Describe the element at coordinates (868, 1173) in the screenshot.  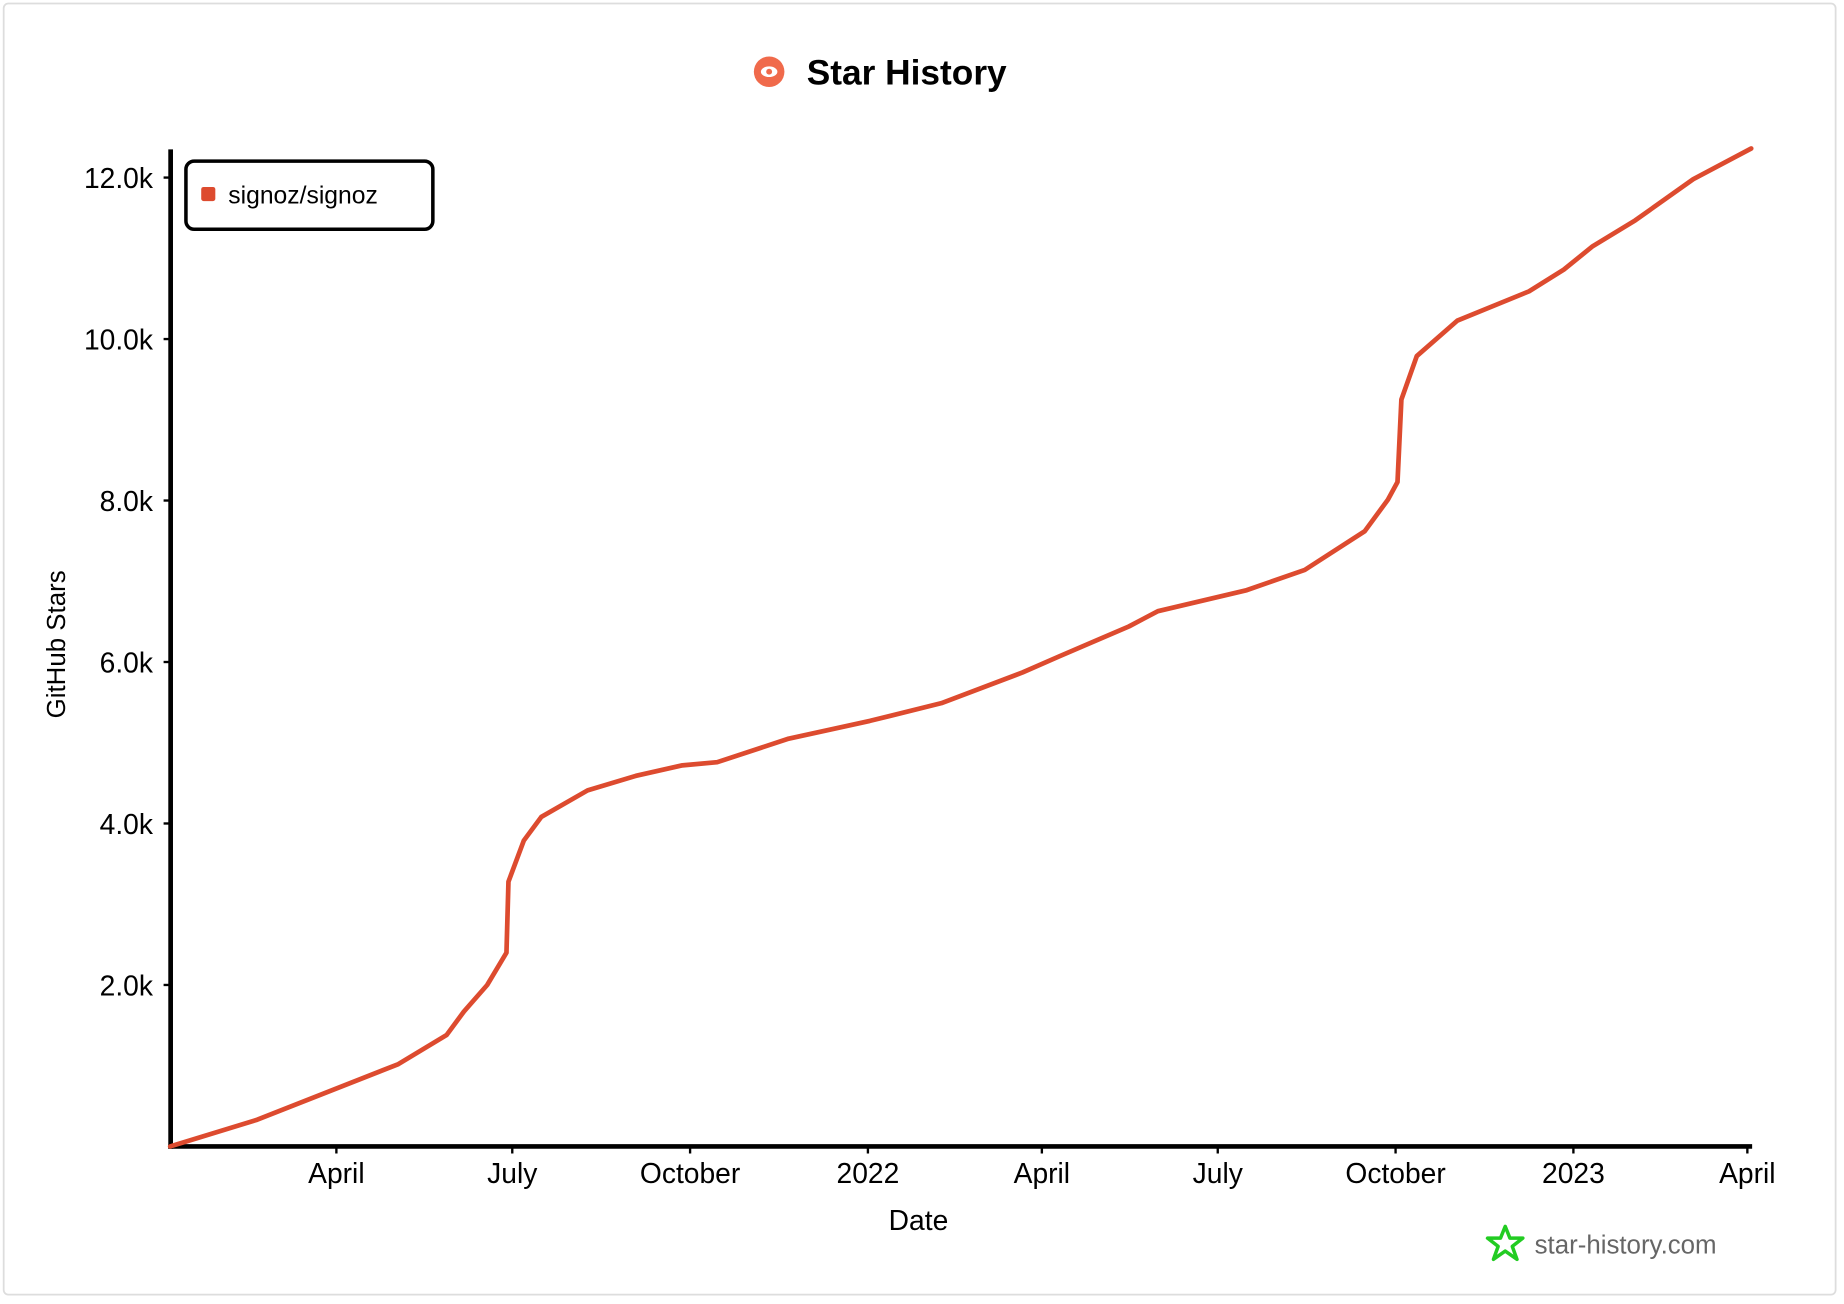
I see `x-tick-label: 2022` at that location.